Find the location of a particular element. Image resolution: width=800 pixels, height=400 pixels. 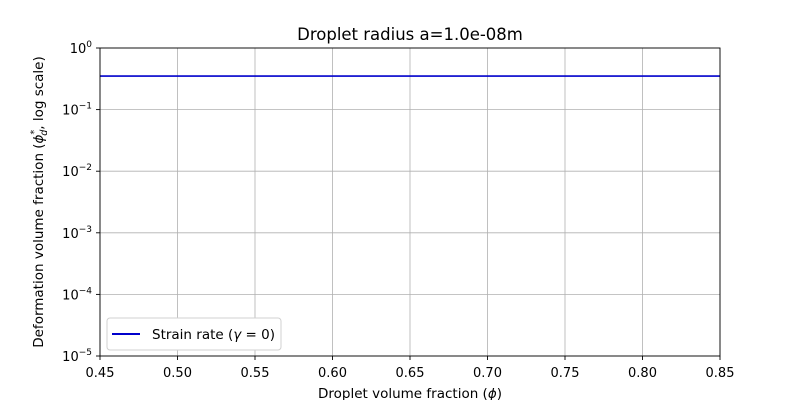

x-axis-label-symbol: ϕ is located at coordinates (492, 393).